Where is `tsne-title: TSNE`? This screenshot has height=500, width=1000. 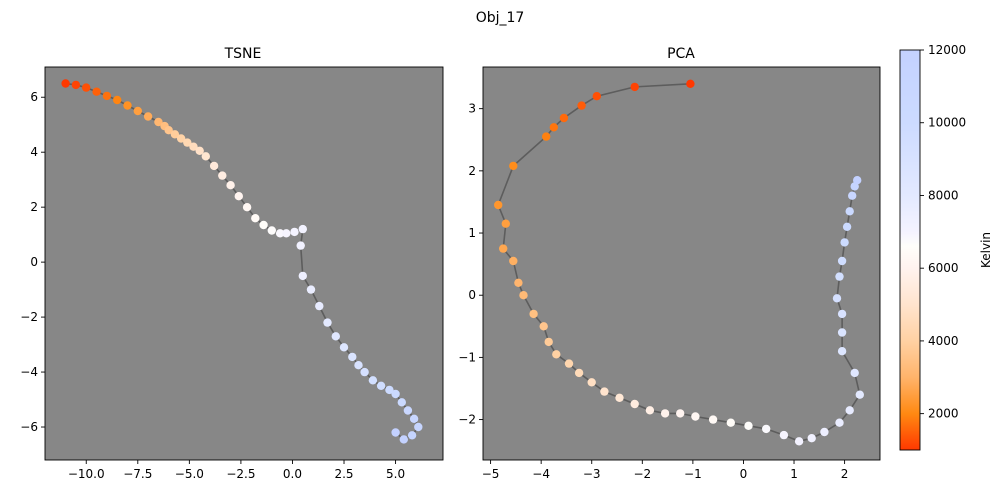 tsne-title: TSNE is located at coordinates (243, 54).